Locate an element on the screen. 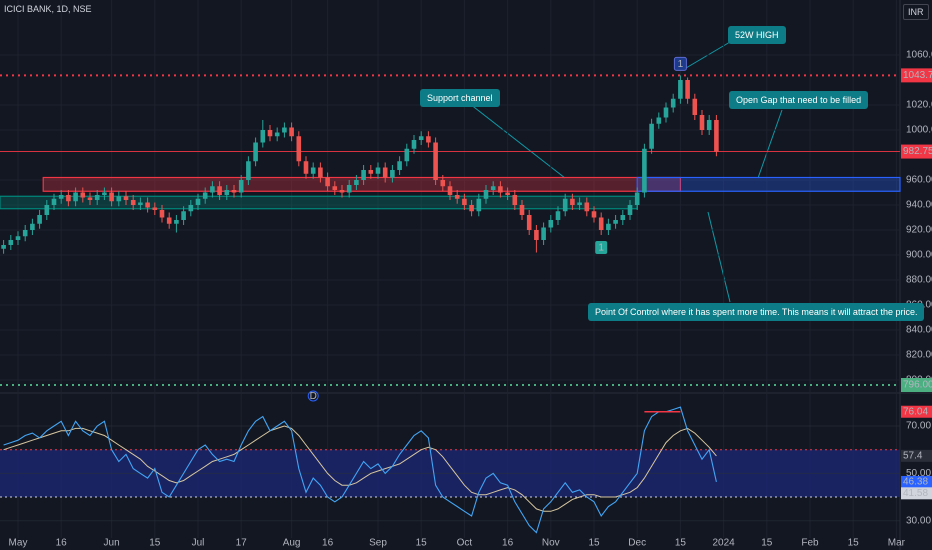 The height and width of the screenshot is (550, 932). x-tick-label: Aug is located at coordinates (292, 543).